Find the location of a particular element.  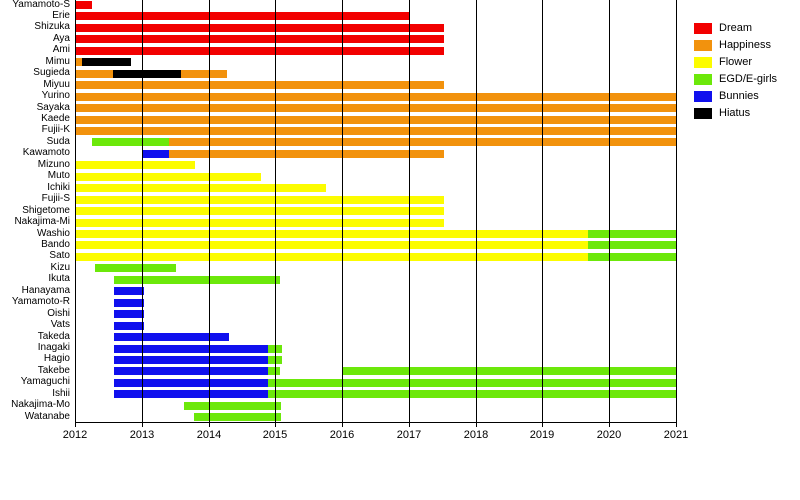

row-label: Bando is located at coordinates (55, 244).